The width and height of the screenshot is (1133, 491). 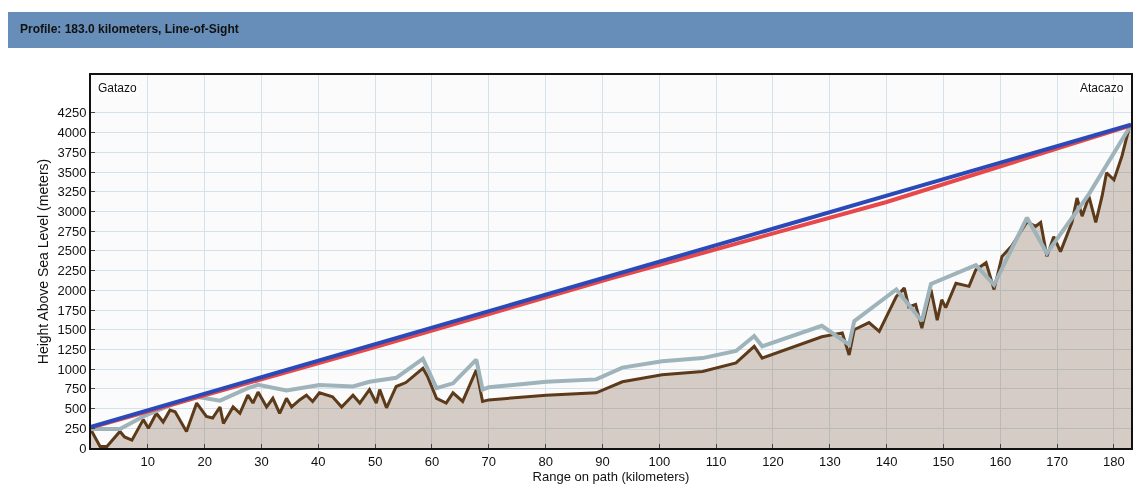 I want to click on y-tick-label: 3500, so click(x=72, y=172).